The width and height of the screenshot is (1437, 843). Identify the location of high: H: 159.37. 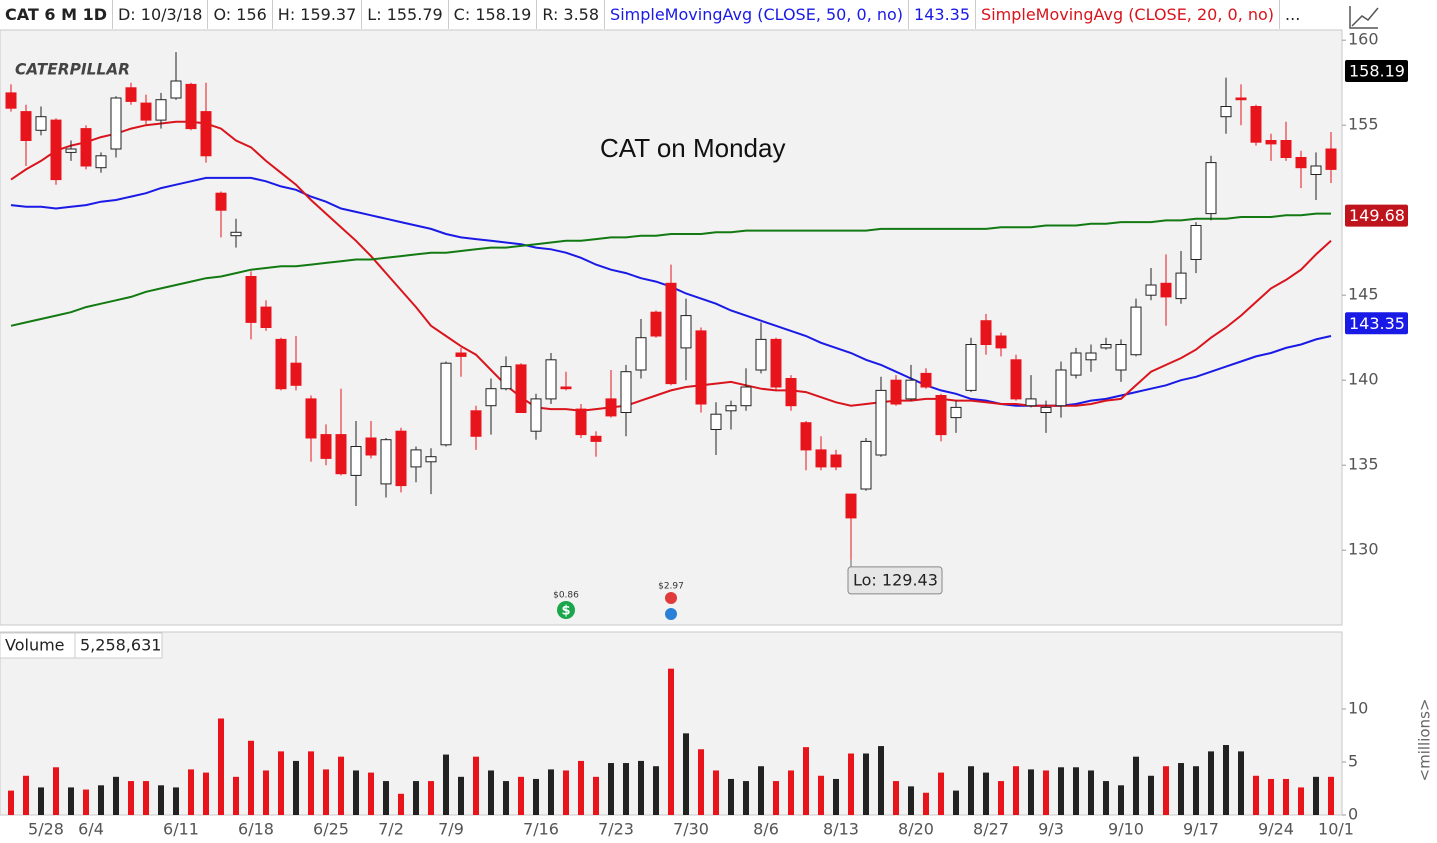
(318, 14).